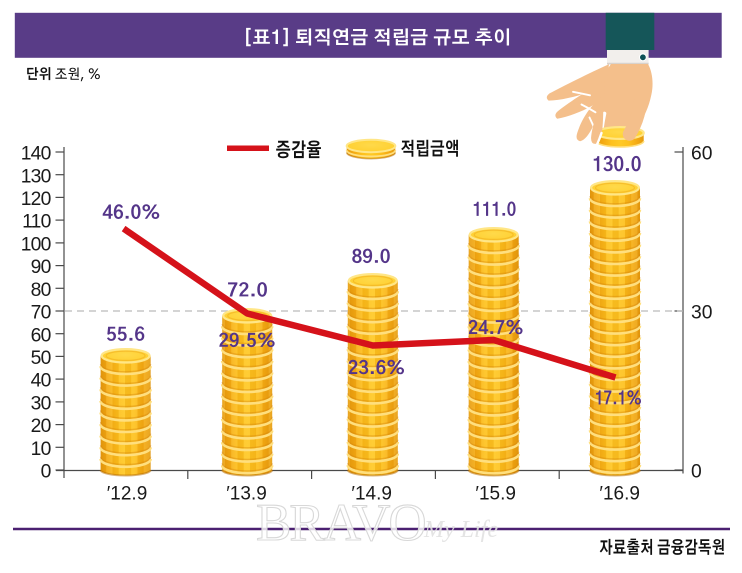  What do you see at coordinates (36, 199) in the screenshot?
I see `svg-text: 120` at bounding box center [36, 199].